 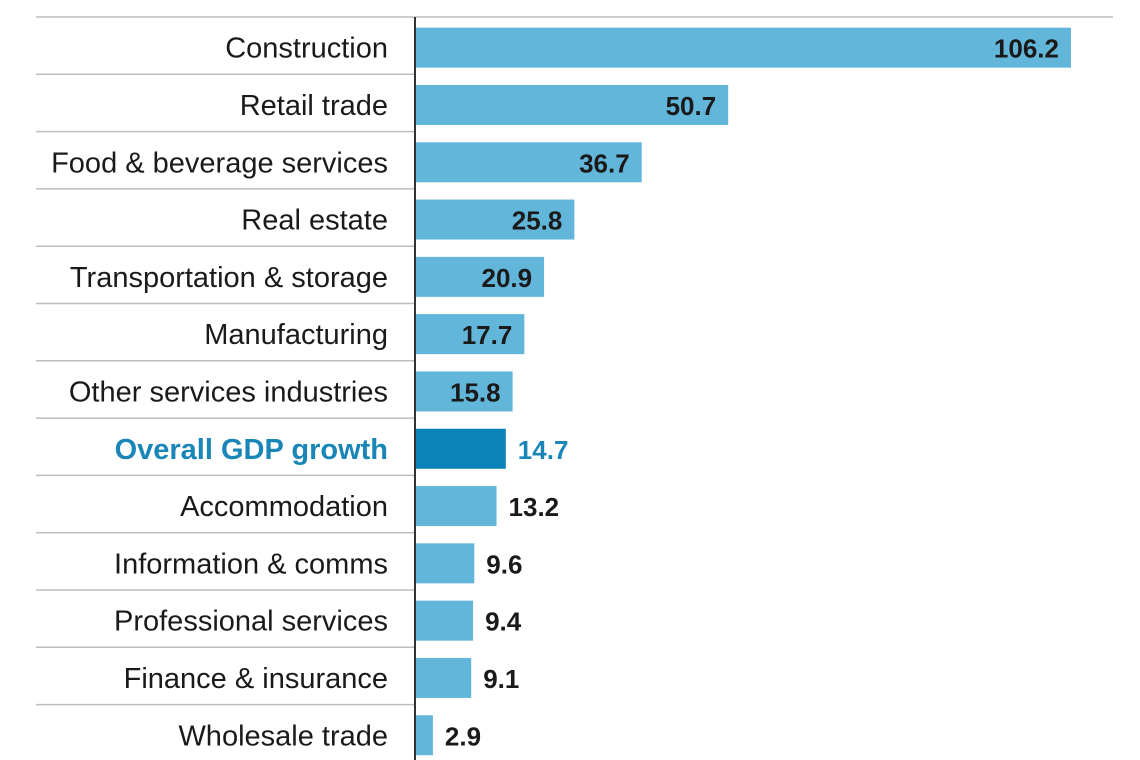 What do you see at coordinates (463, 736) in the screenshot?
I see `value-label: 2.9` at bounding box center [463, 736].